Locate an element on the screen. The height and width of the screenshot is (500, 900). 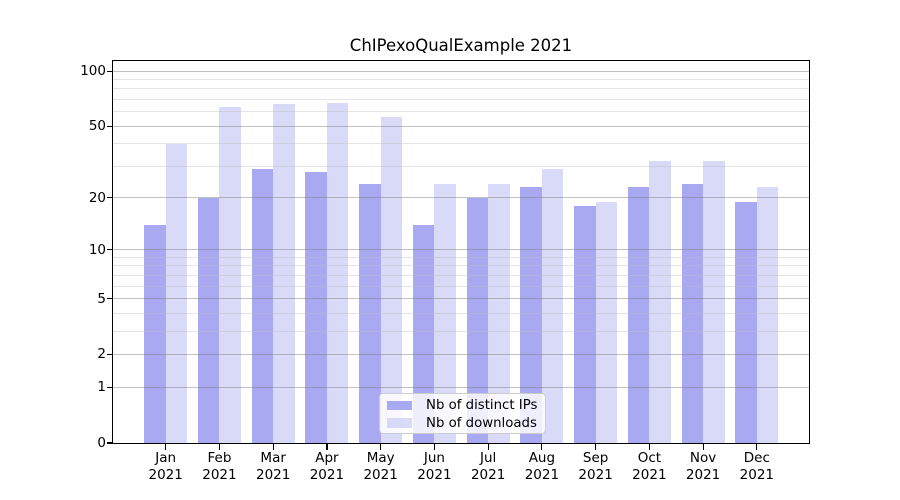
x-tick-label: Sep 2021 is located at coordinates (596, 466).